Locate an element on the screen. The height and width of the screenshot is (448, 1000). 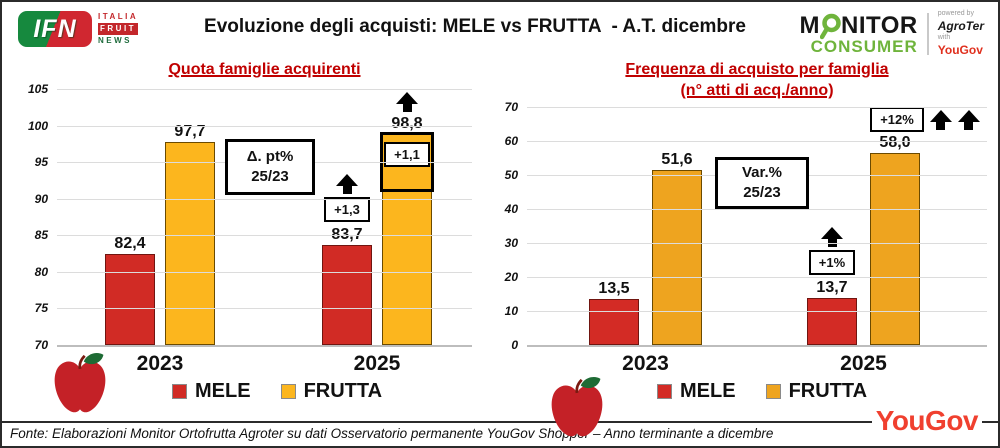
ifn-wordmark: ITALIA FRUIT NEWS is located at coordinates (118, 29).